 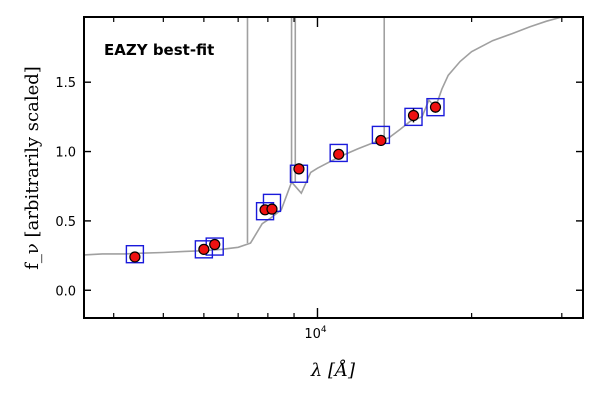 I want to click on x-tick-exponent: 4, so click(x=324, y=330).